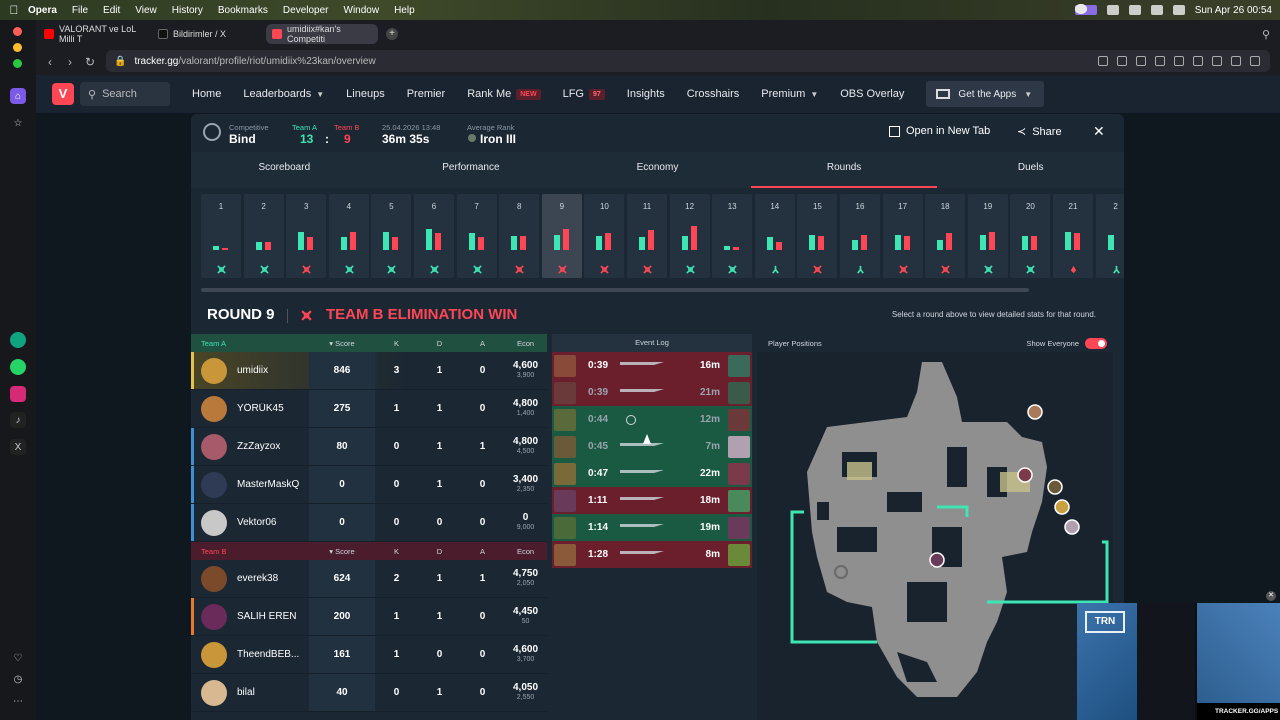 The image size is (1280, 720). Describe the element at coordinates (17, 63) in the screenshot. I see `zoom-window-icon` at that location.